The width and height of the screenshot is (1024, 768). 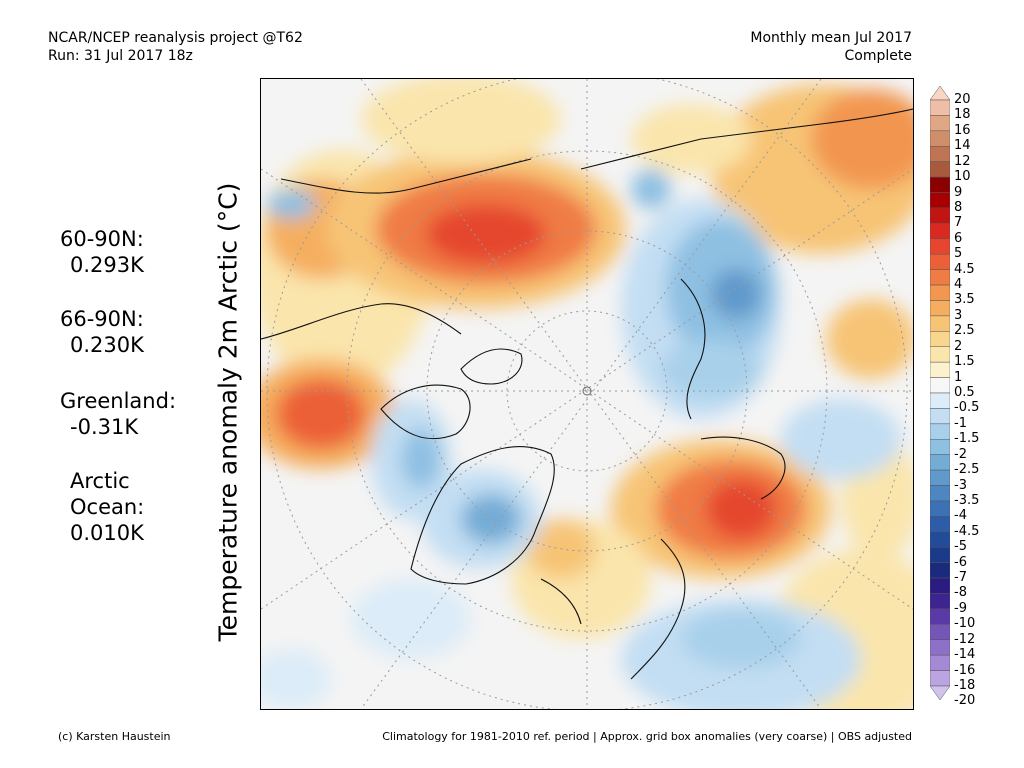 I want to click on stat-label-2: Ocean:, so click(x=107, y=507).